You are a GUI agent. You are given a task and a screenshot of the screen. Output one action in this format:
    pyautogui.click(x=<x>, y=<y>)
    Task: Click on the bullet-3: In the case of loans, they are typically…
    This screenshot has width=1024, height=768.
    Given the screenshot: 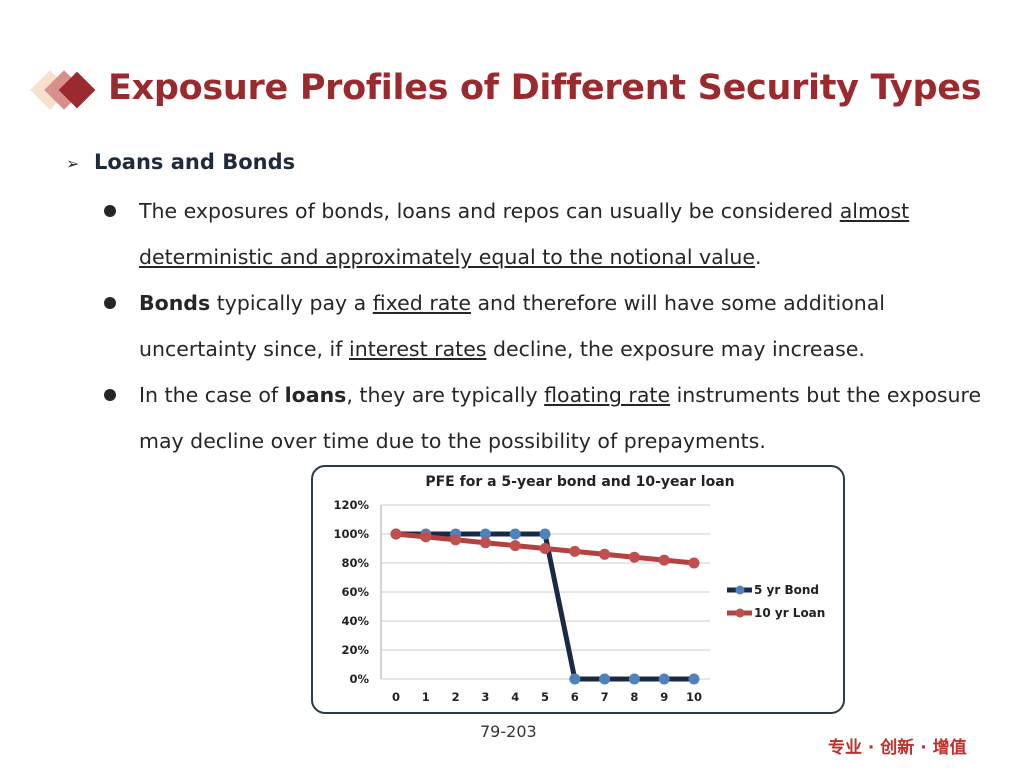 What is the action you would take?
    pyautogui.click(x=544, y=418)
    